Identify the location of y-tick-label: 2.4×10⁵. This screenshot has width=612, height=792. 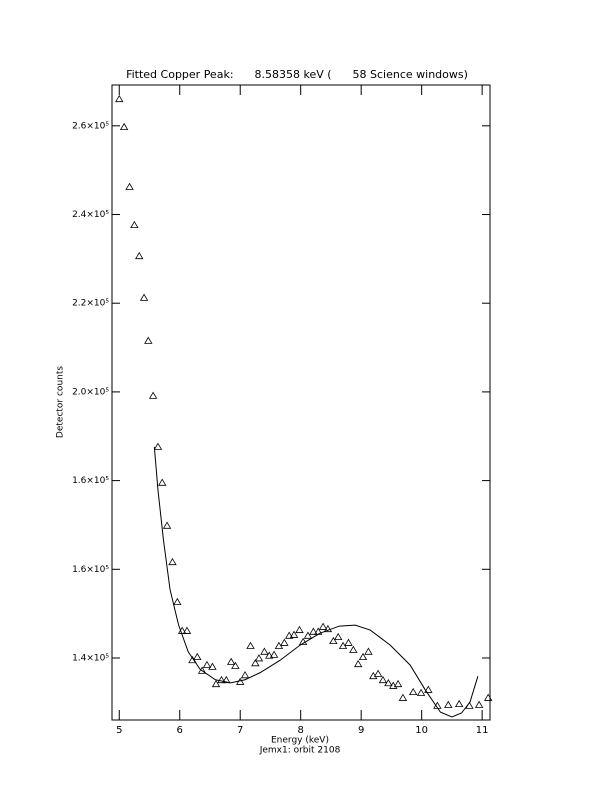
(90, 215).